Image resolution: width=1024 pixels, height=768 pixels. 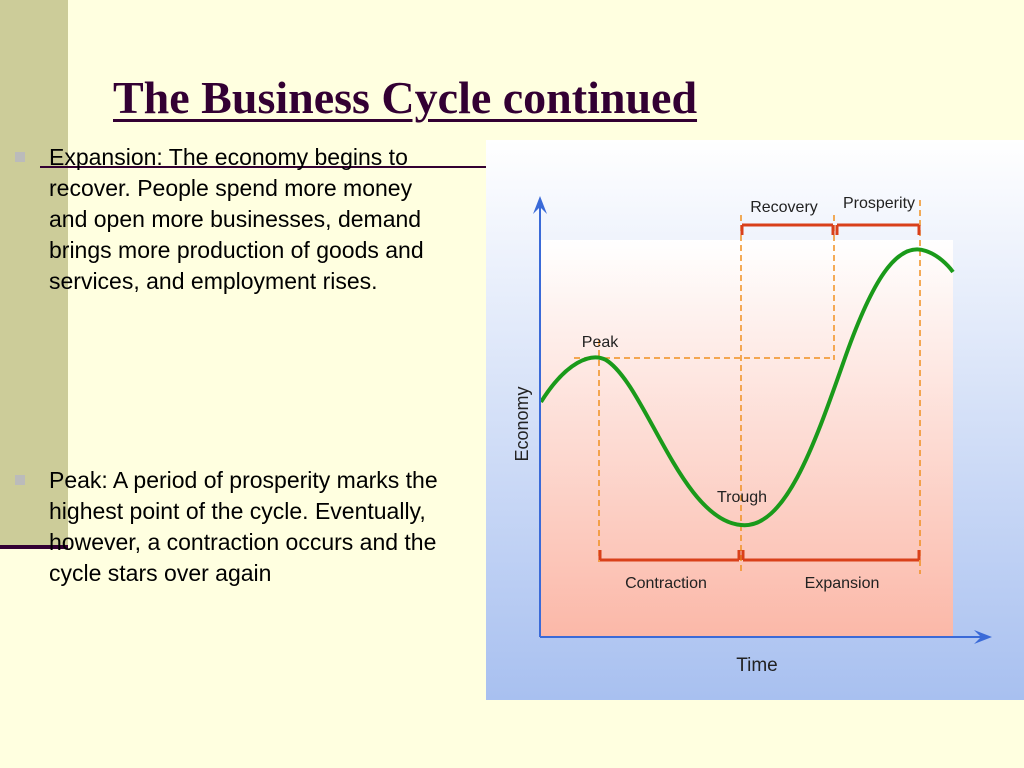 What do you see at coordinates (540, 205) in the screenshot?
I see `y-axis-arrow-icon` at bounding box center [540, 205].